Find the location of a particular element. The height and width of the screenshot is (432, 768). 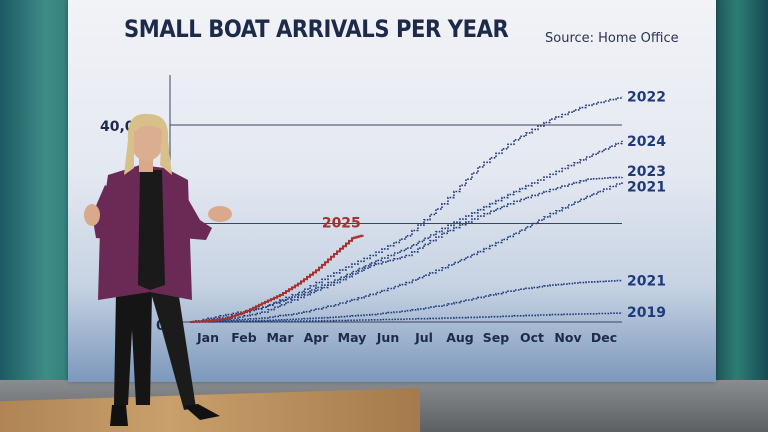

series-label-2021-3: 2021 is located at coordinates (646, 188).